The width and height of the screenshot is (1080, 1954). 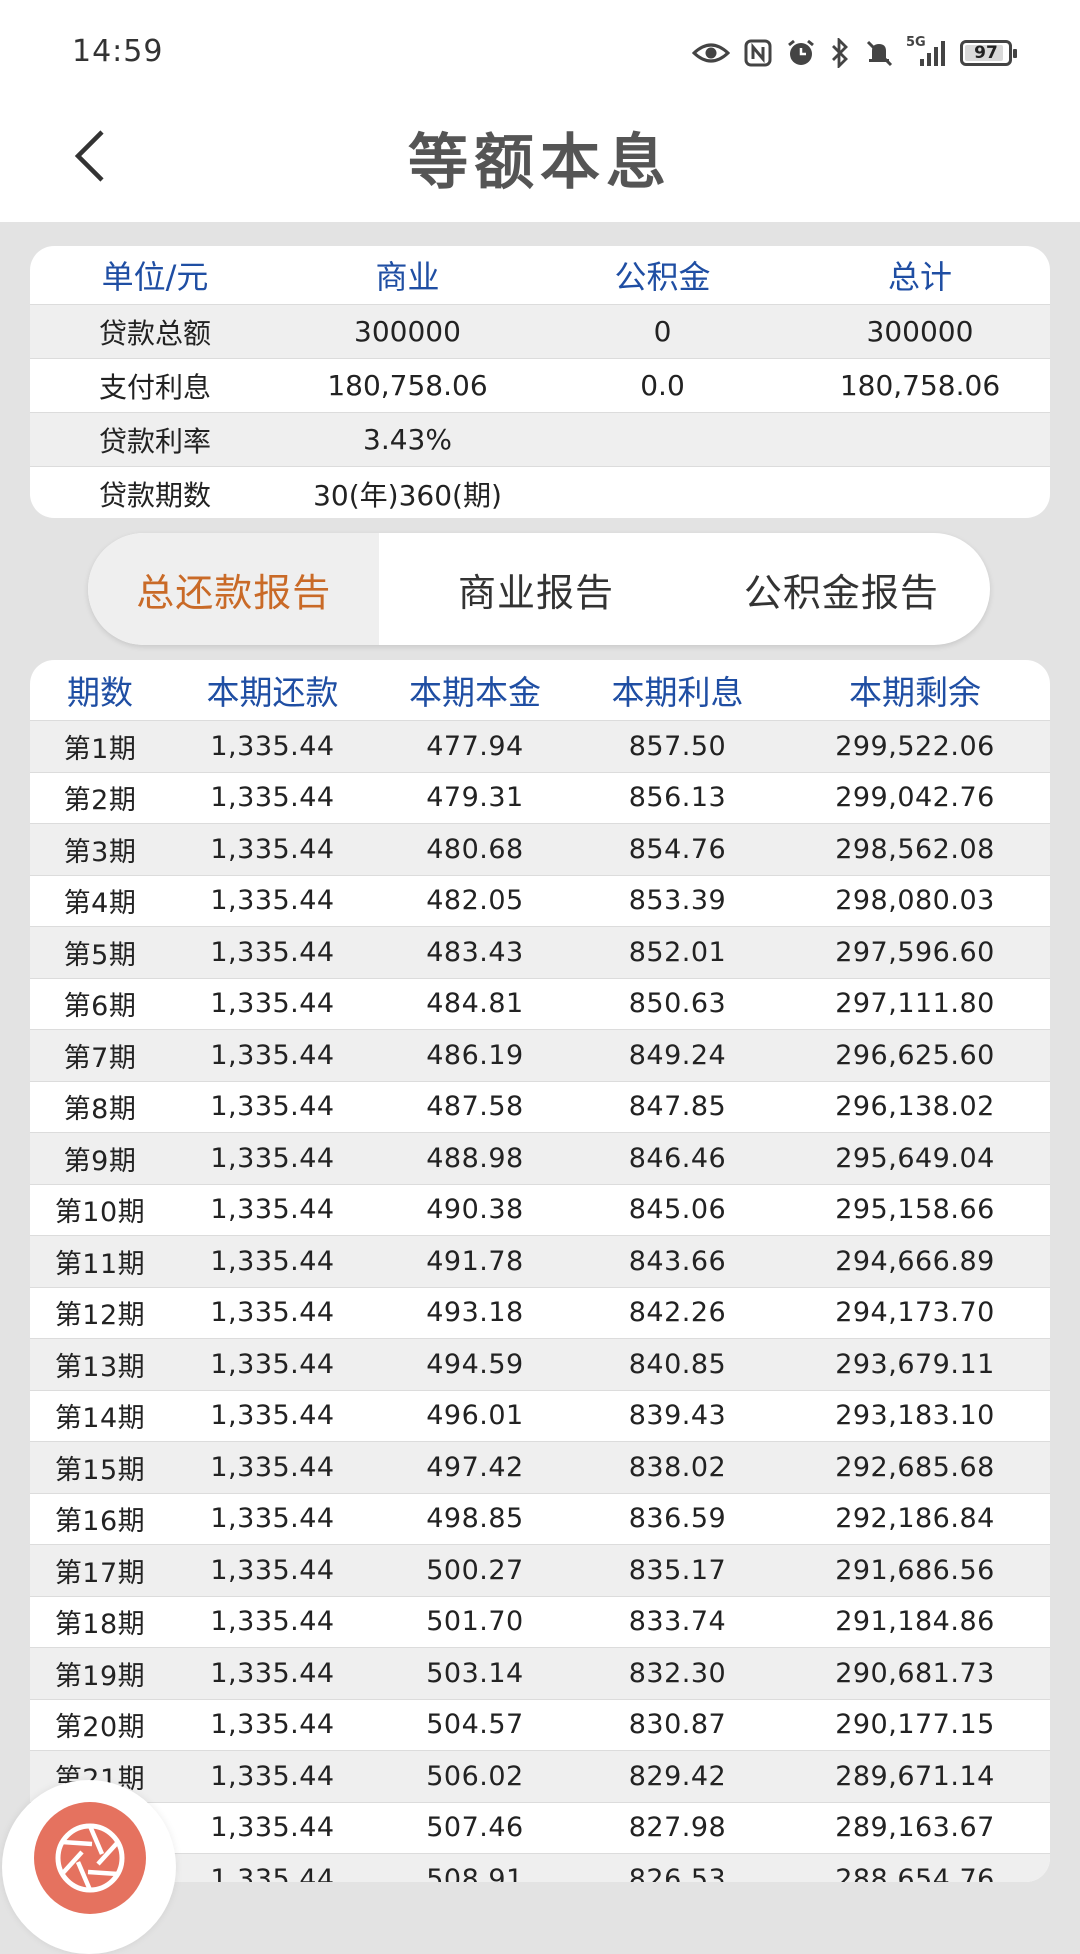 What do you see at coordinates (677, 1416) in the screenshot?
I see `interest-cell: 839.43` at bounding box center [677, 1416].